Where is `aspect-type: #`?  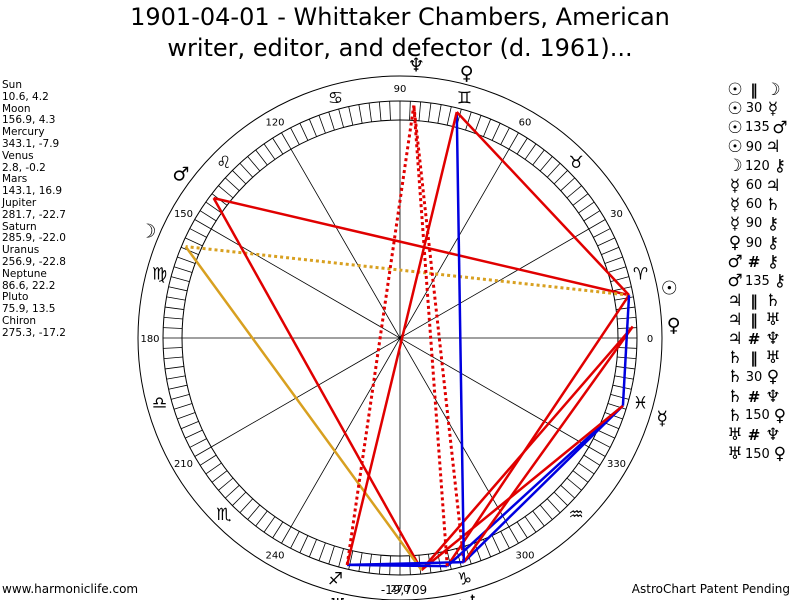 aspect-type: # is located at coordinates (754, 262).